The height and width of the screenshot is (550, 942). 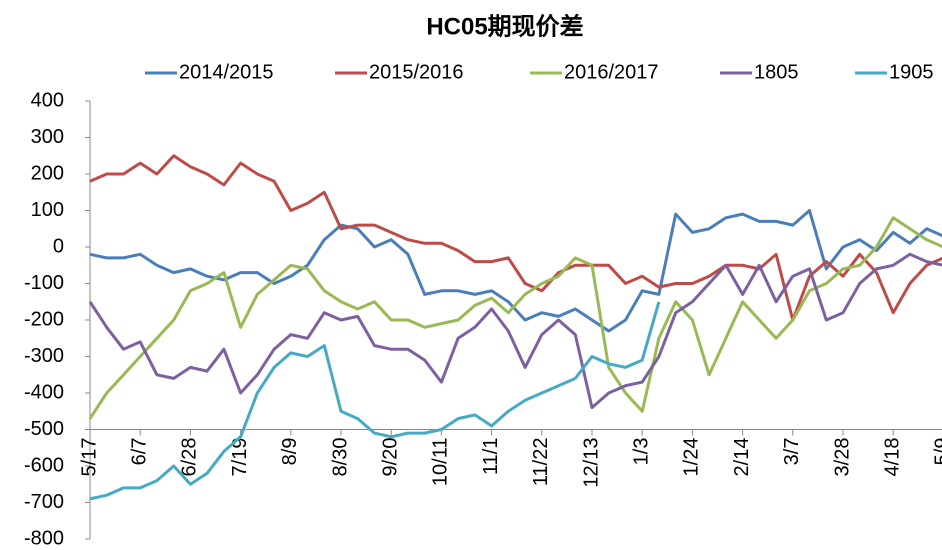 I want to click on y-tick-label: -600, so click(x=44, y=465).